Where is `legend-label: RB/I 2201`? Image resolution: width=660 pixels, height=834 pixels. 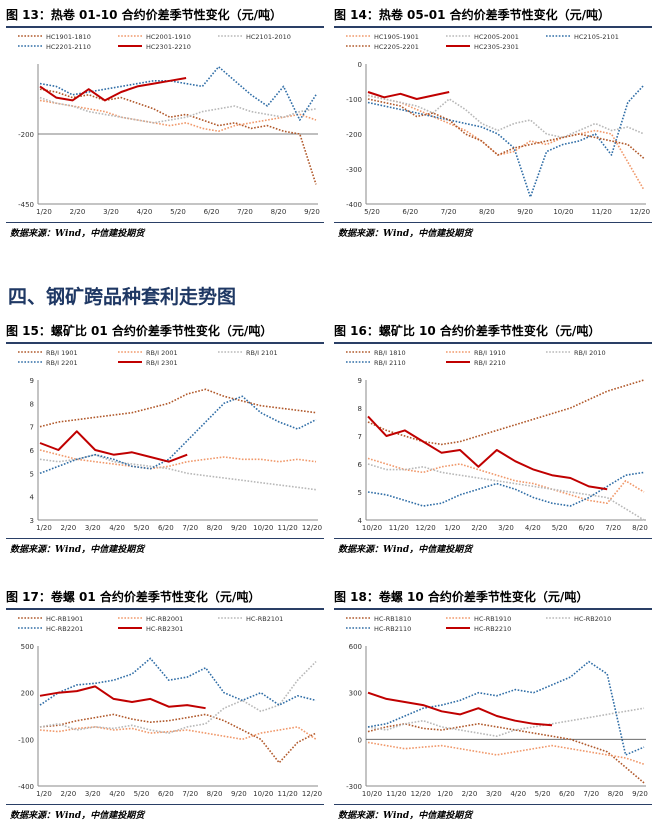 legend-label: RB/I 2201 is located at coordinates (62, 363).